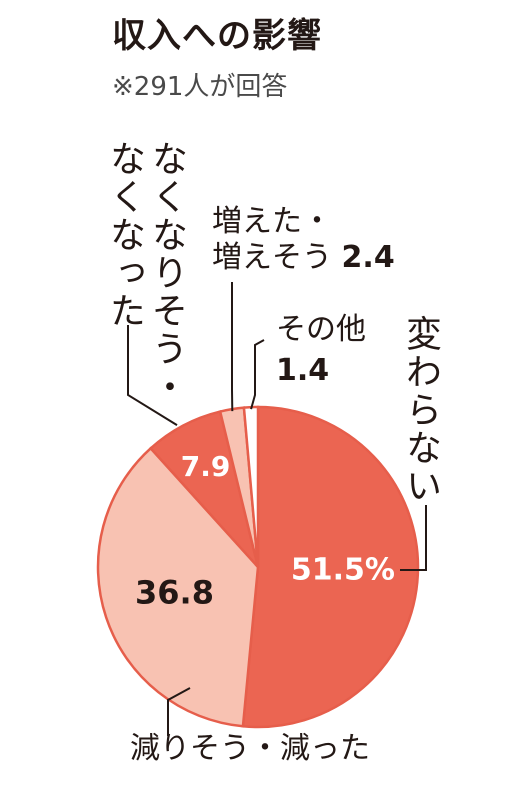 This screenshot has width=506, height=800. Describe the element at coordinates (179, 711) in the screenshot. I see `leader-decrease` at that location.